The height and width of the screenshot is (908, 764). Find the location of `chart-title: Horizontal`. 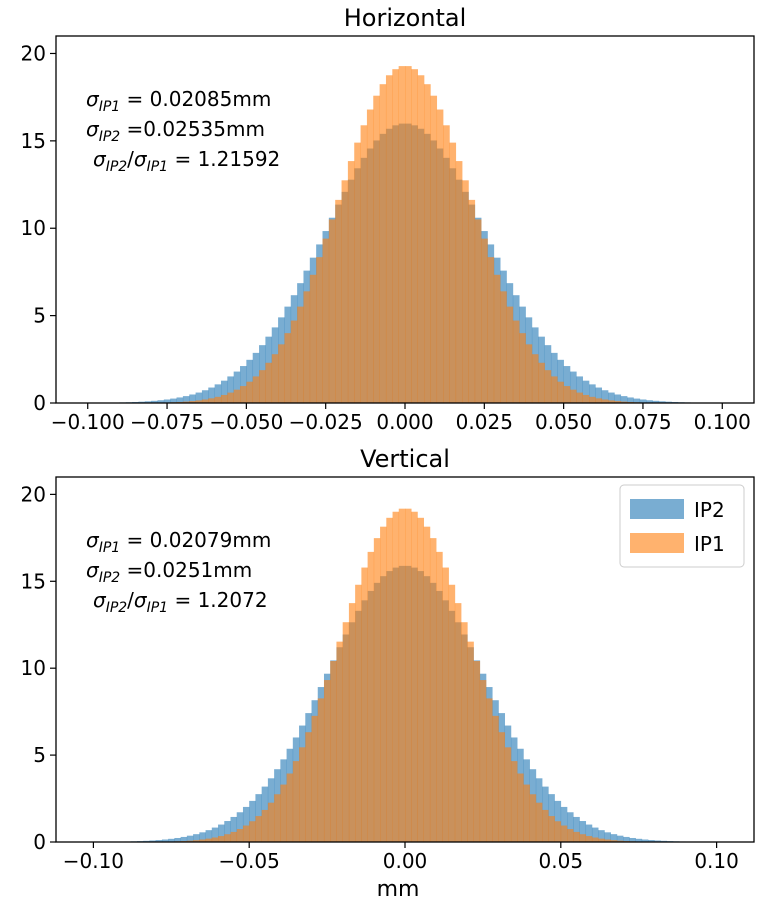

chart-title: Horizontal is located at coordinates (405, 18).